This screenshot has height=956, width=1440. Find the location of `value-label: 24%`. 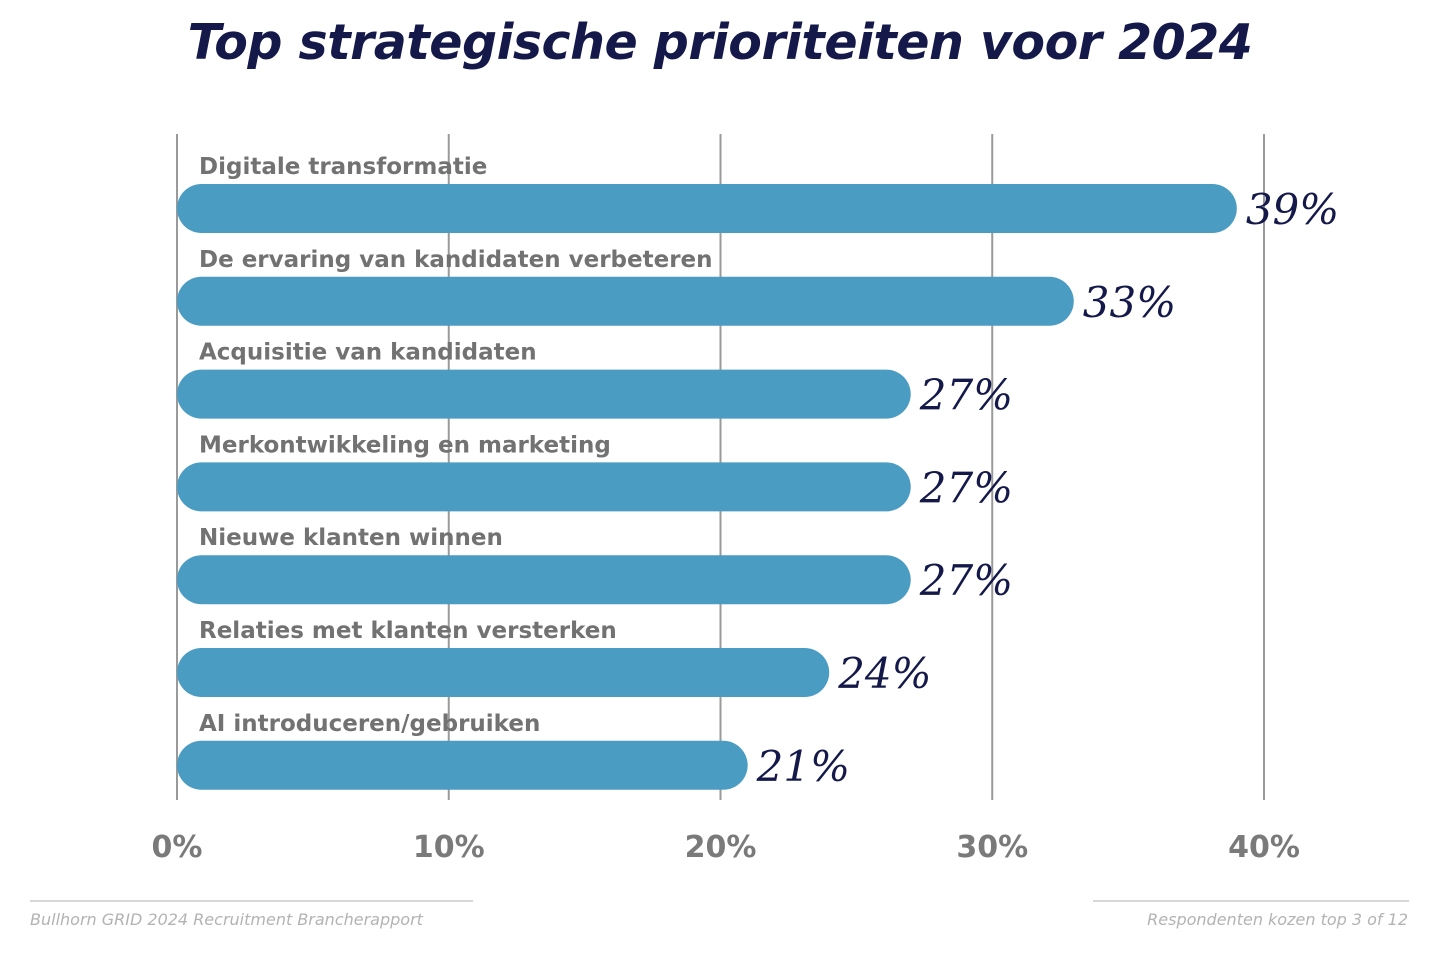

value-label: 24% is located at coordinates (884, 673).